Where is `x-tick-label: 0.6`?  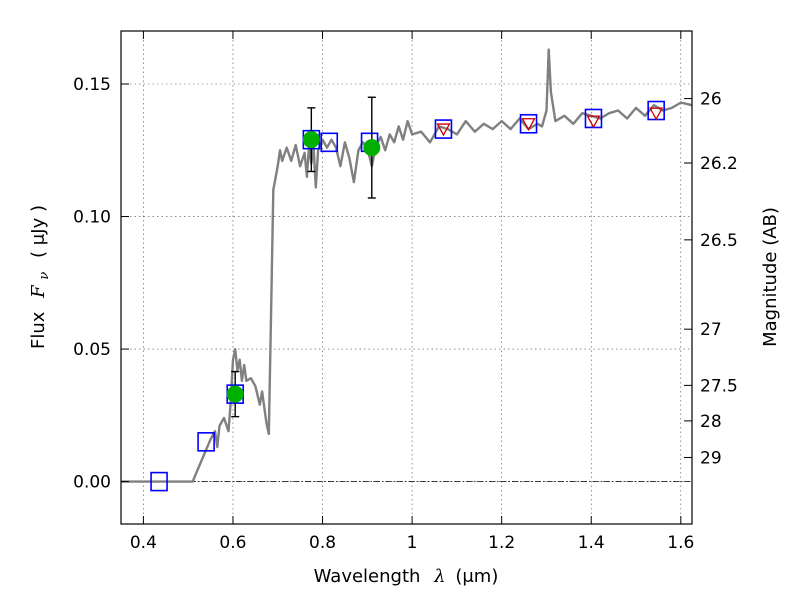
x-tick-label: 0.6 is located at coordinates (232, 543).